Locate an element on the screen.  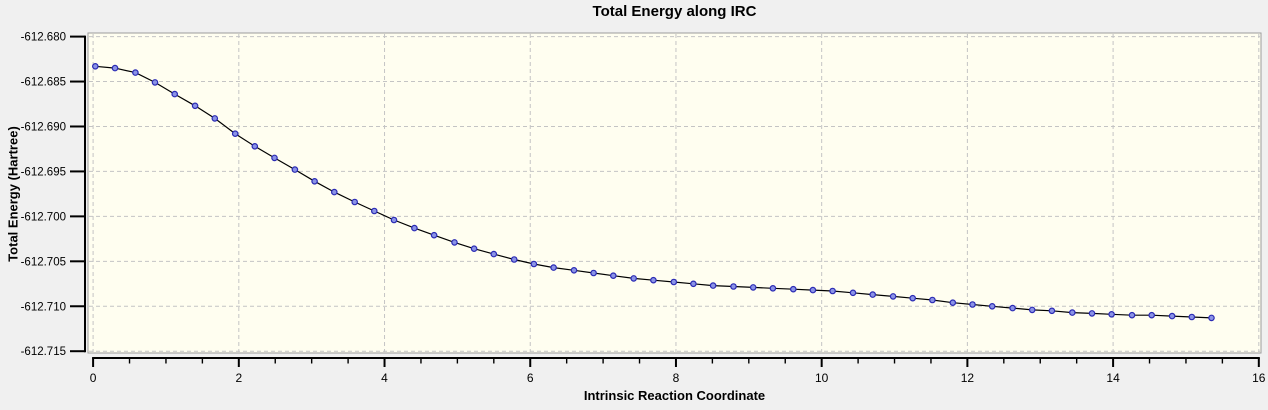
x-tick-label: 4 is located at coordinates (384, 378).